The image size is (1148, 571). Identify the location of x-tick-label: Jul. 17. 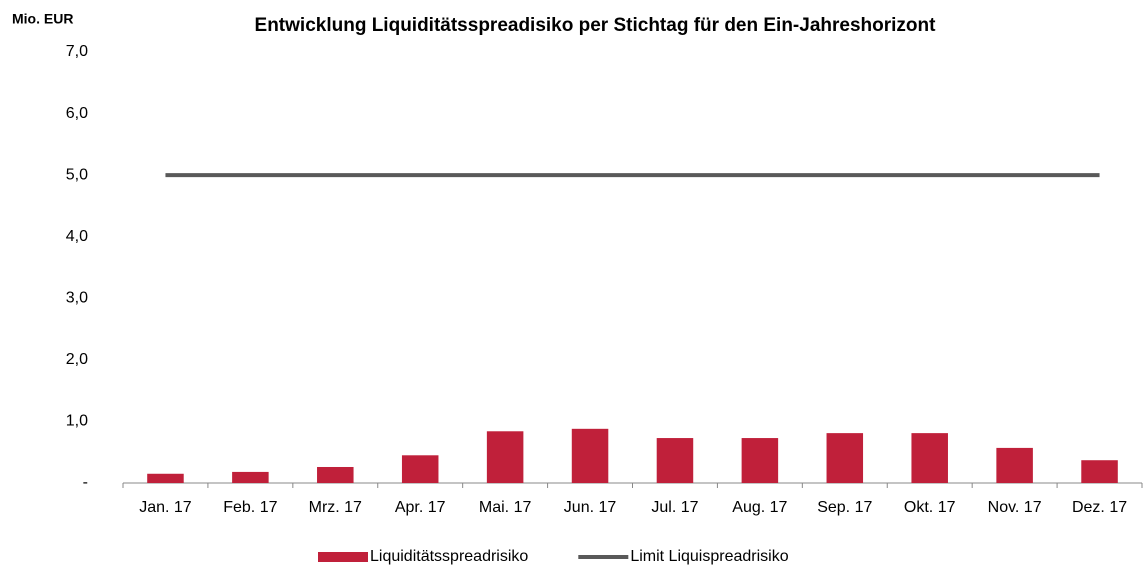
(674, 507).